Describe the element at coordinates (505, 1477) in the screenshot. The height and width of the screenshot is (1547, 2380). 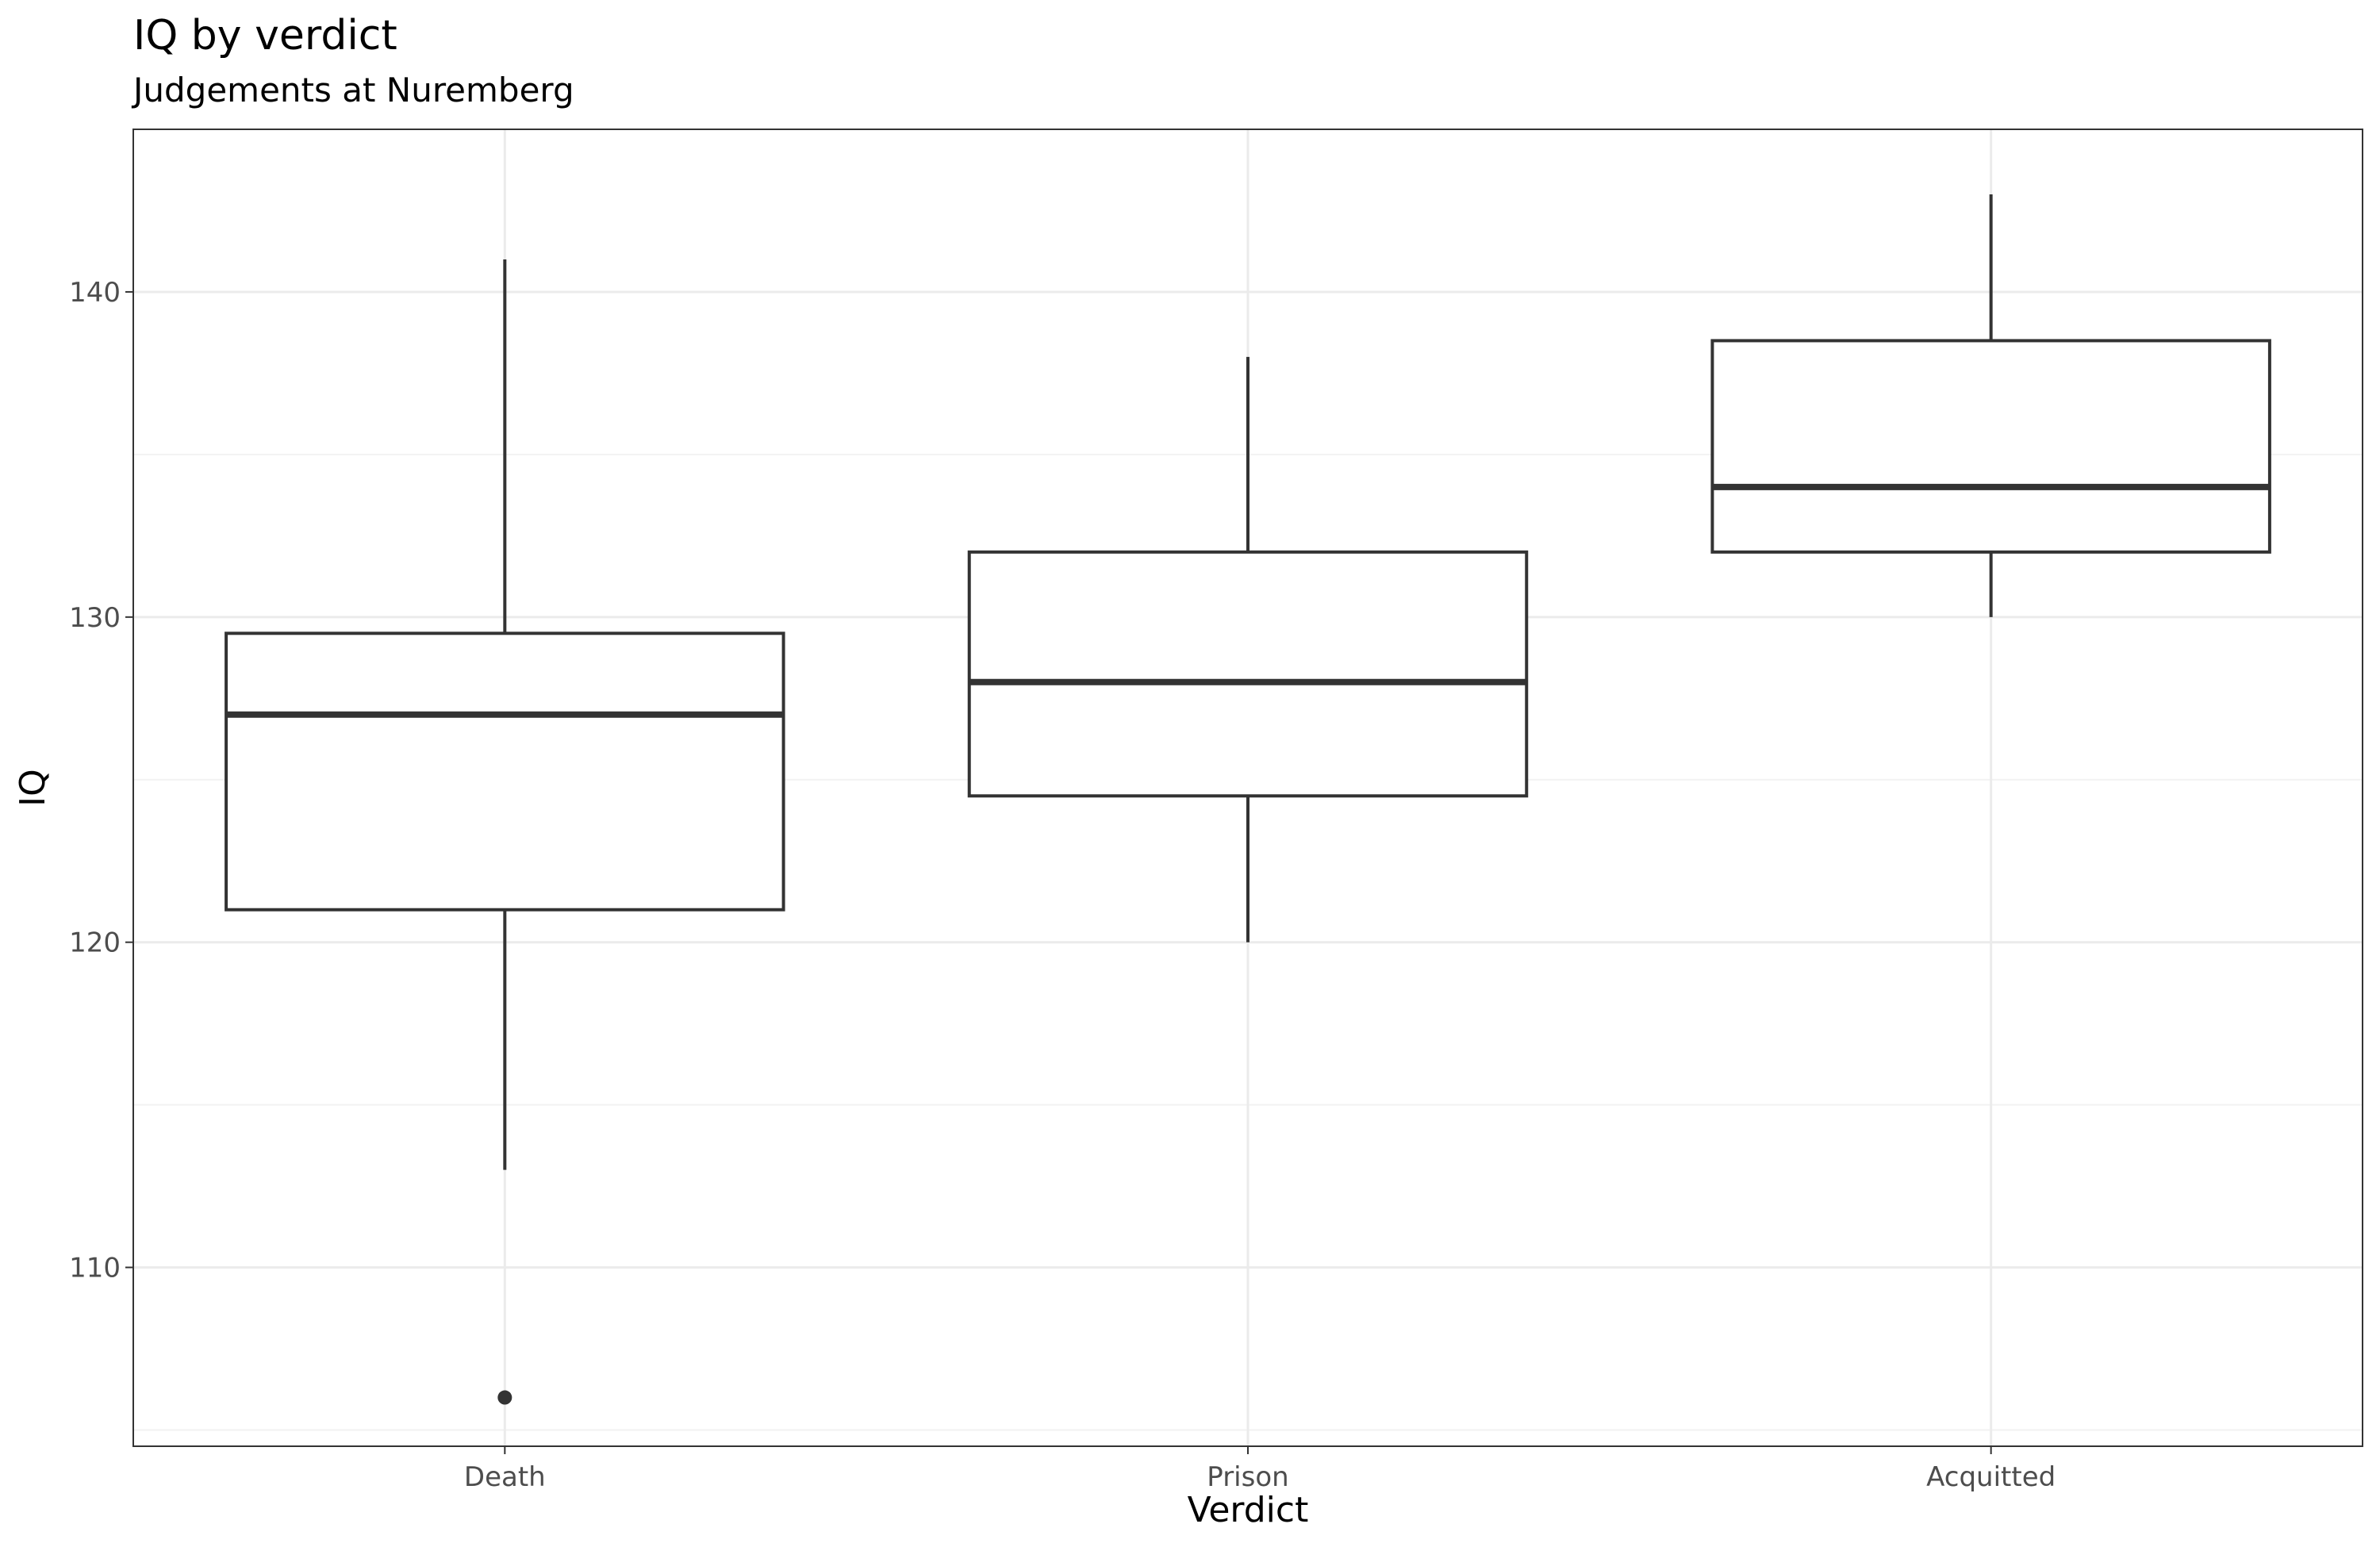
I see `x-tick-label: Death` at that location.